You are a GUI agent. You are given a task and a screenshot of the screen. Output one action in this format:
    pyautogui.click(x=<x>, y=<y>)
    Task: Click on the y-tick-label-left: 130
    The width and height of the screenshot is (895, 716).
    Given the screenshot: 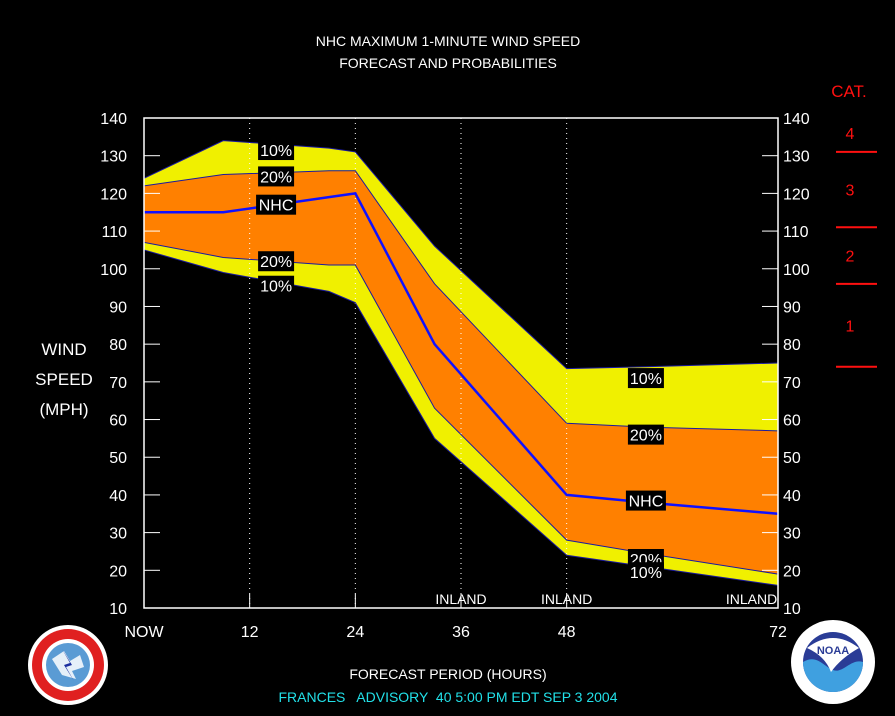 What is the action you would take?
    pyautogui.click(x=113, y=157)
    